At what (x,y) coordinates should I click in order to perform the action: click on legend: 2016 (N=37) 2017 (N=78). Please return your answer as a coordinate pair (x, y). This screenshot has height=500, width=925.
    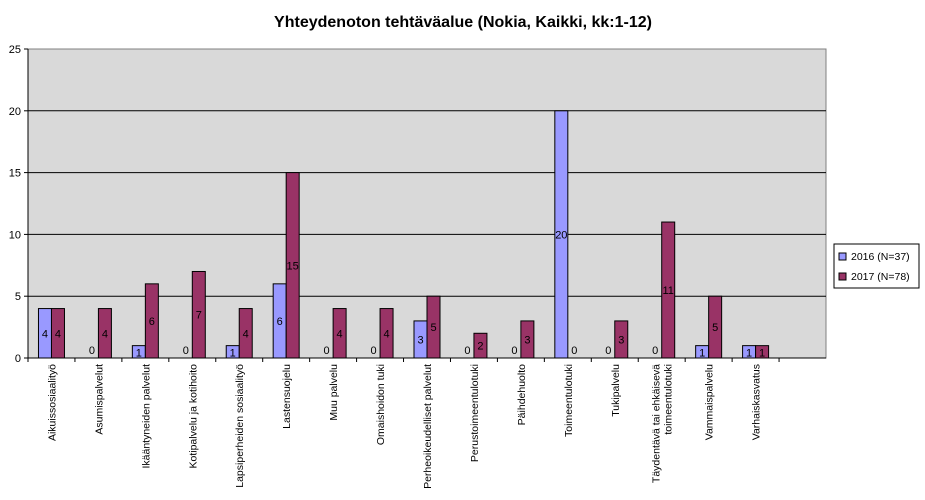
    Looking at the image, I should click on (876, 266).